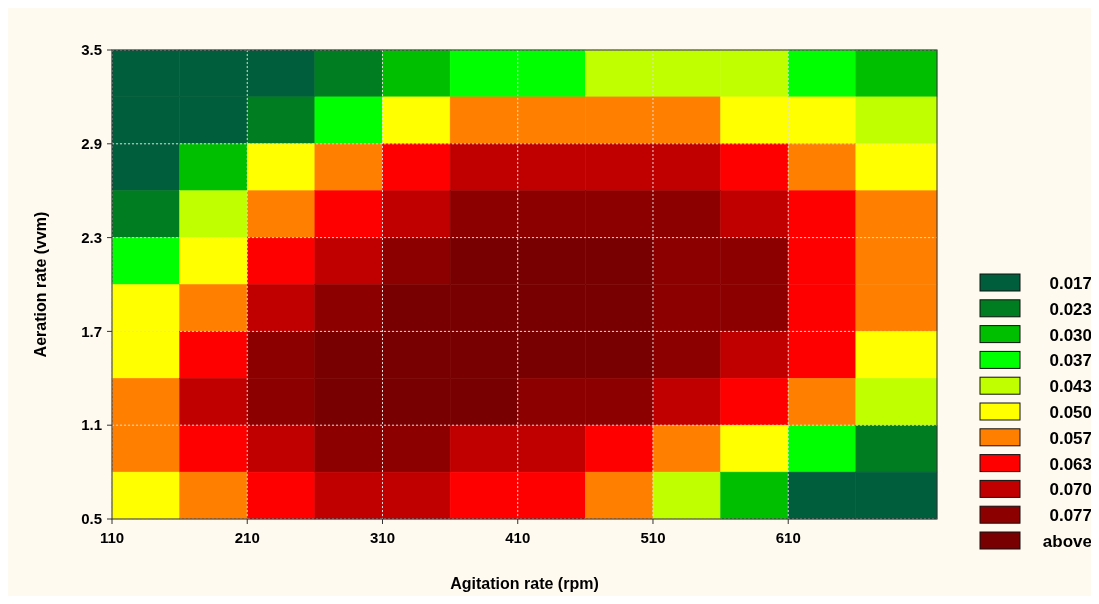  What do you see at coordinates (1070, 387) in the screenshot?
I see `color-bar-label: 0.043` at bounding box center [1070, 387].